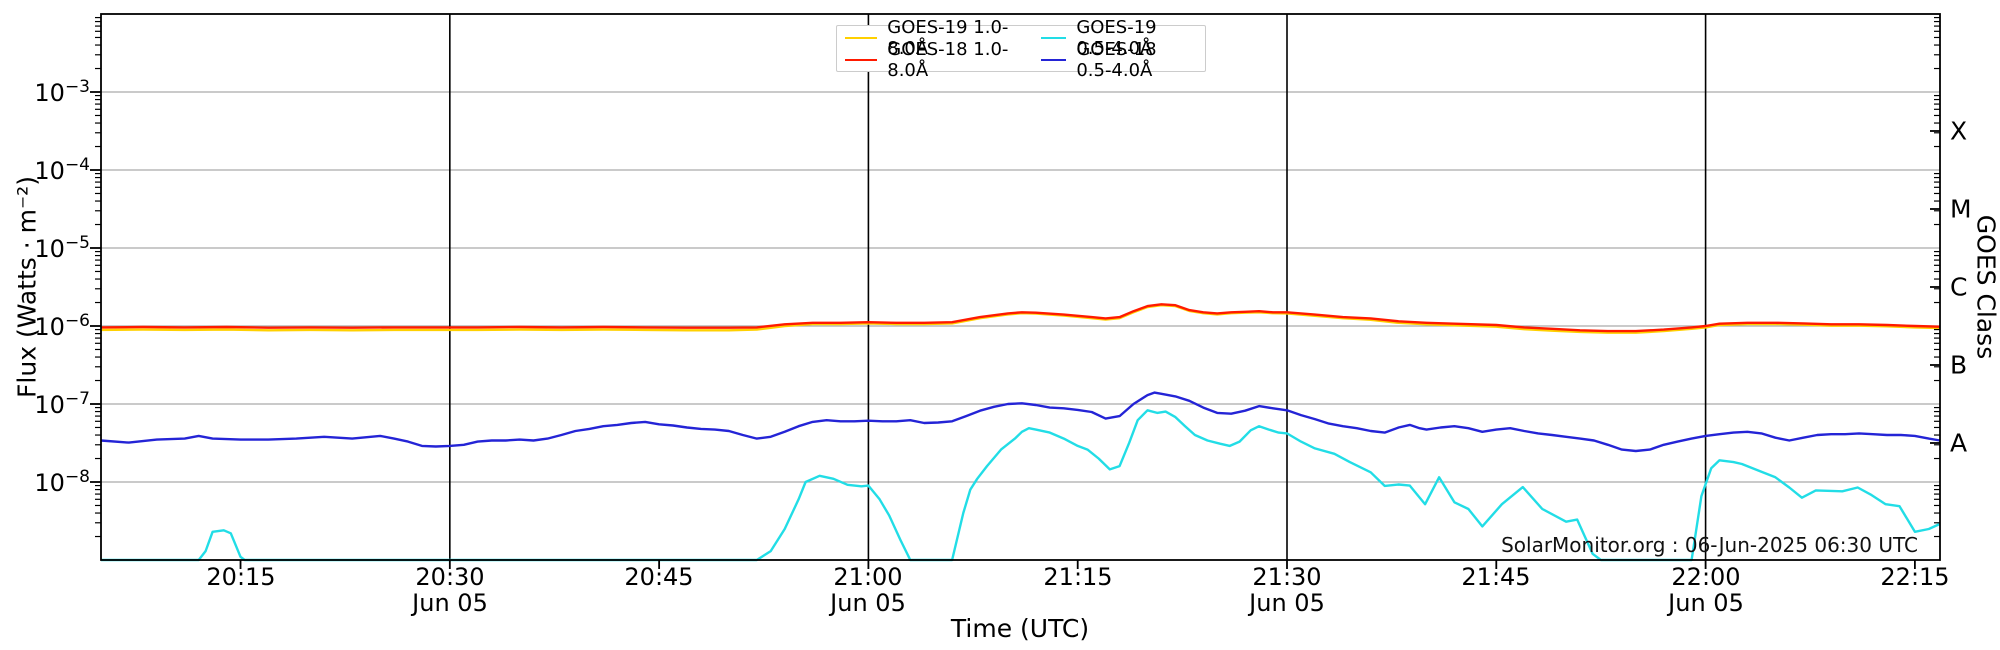 The width and height of the screenshot is (2000, 650). I want to click on x-tick-label: 21:15, so click(1078, 577).